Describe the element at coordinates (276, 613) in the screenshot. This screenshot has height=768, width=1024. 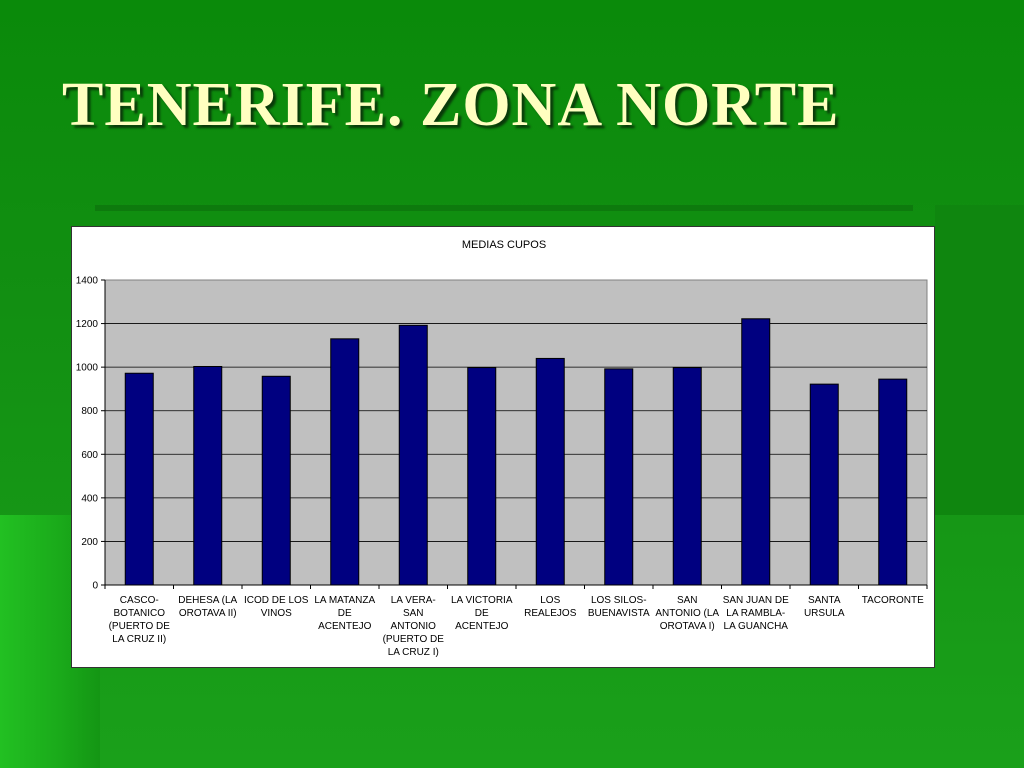
I see `x-tick-label-line: VINOS` at that location.